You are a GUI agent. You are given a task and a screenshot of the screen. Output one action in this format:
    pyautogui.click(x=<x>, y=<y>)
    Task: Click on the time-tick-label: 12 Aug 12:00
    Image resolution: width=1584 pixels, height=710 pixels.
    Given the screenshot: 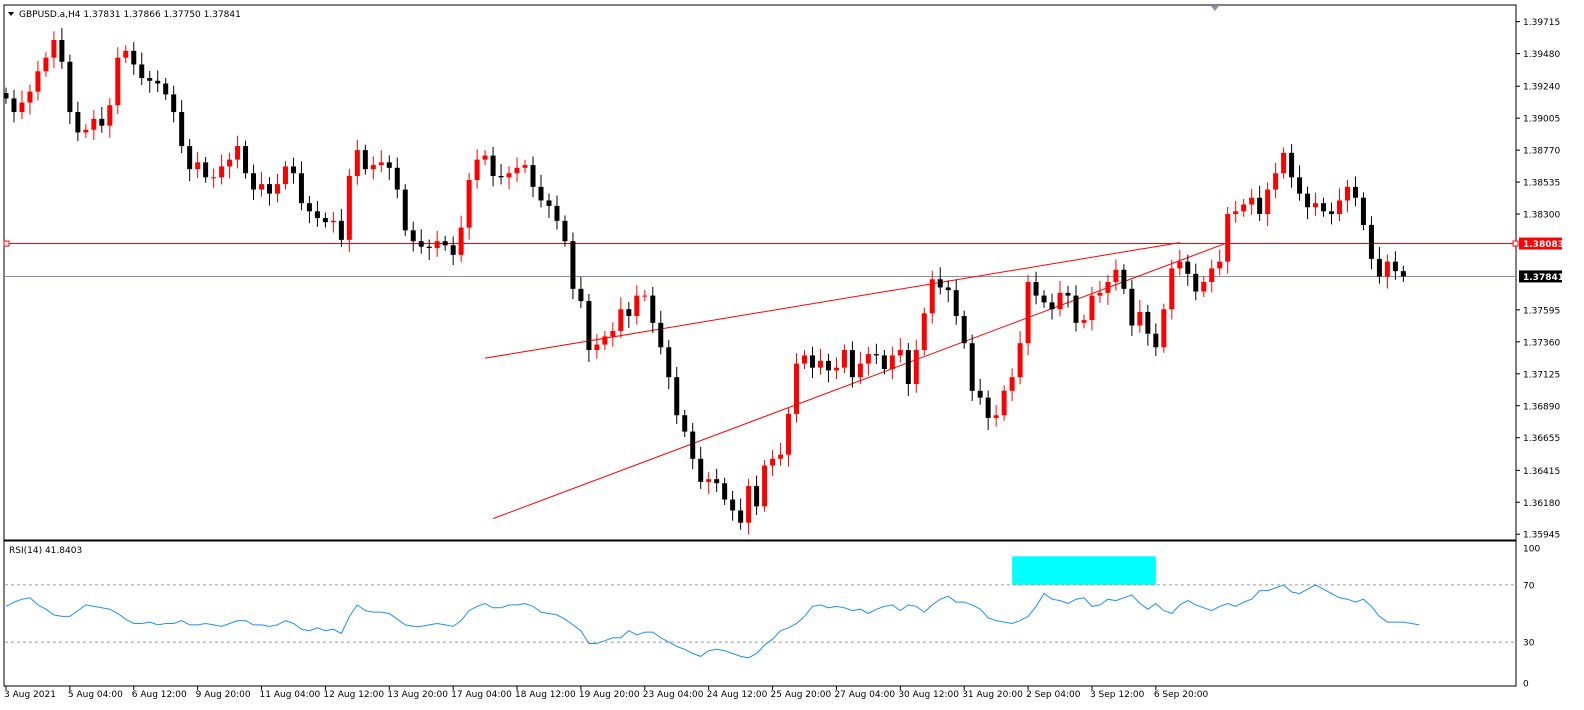 What is the action you would take?
    pyautogui.click(x=353, y=695)
    